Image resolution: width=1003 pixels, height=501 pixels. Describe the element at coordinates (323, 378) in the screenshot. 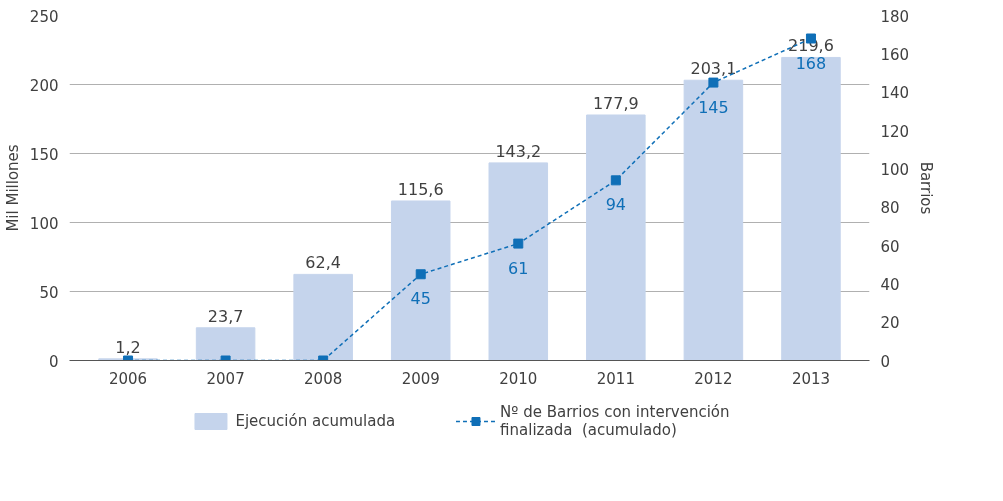

I see `x-tick-label: 2008` at that location.